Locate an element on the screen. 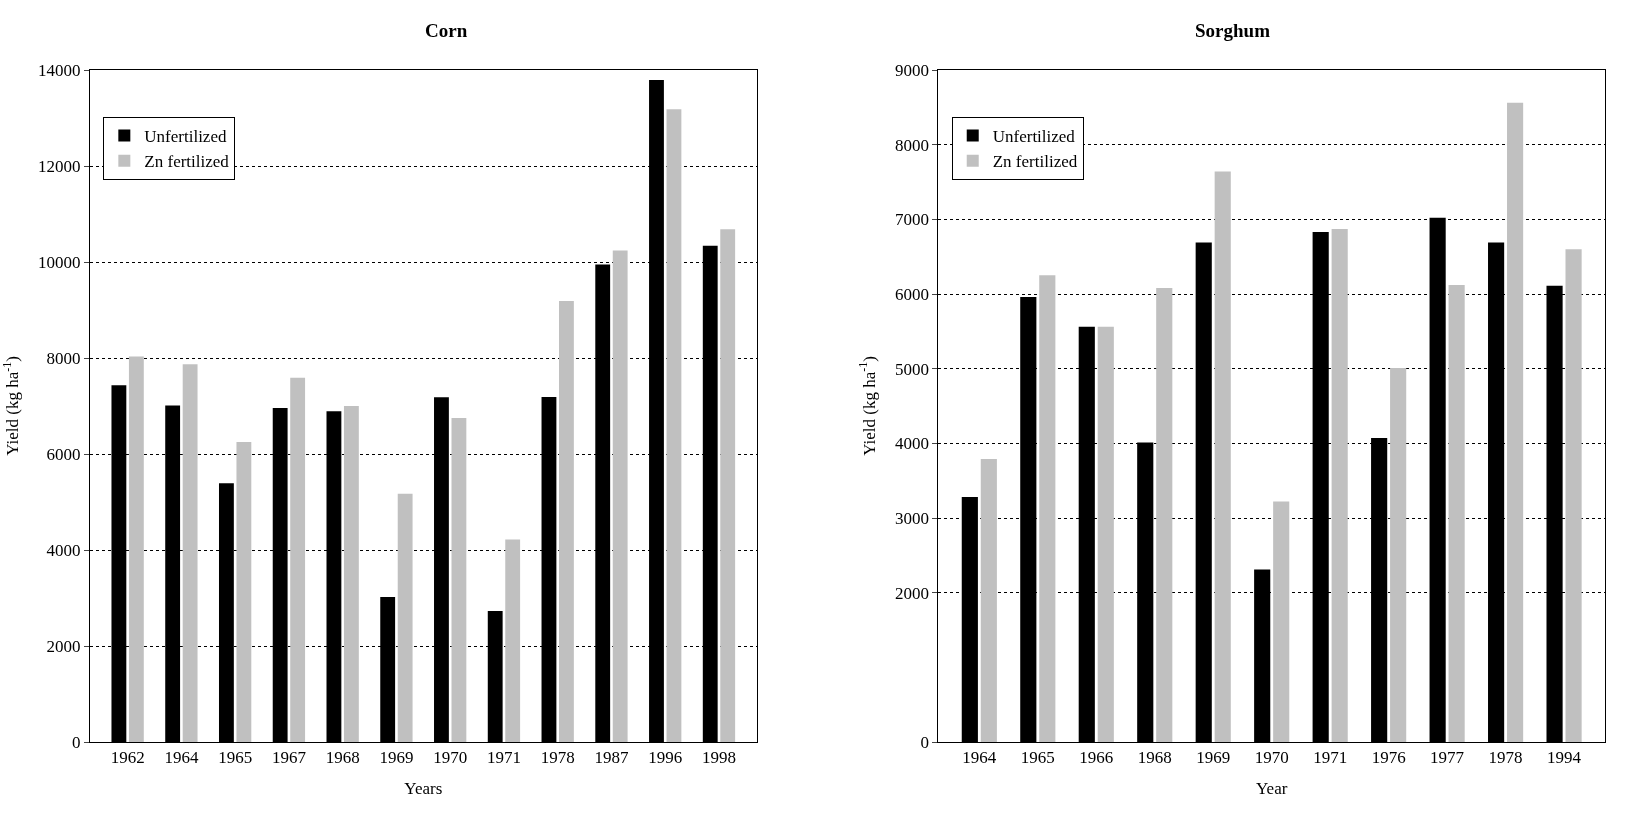 The height and width of the screenshot is (832, 1625). x-tick-label: 1962 is located at coordinates (127, 758).